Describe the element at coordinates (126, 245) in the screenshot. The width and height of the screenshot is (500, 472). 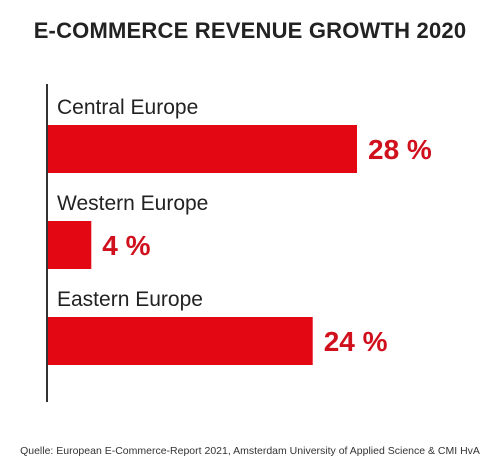
I see `value-label: 4 %` at that location.